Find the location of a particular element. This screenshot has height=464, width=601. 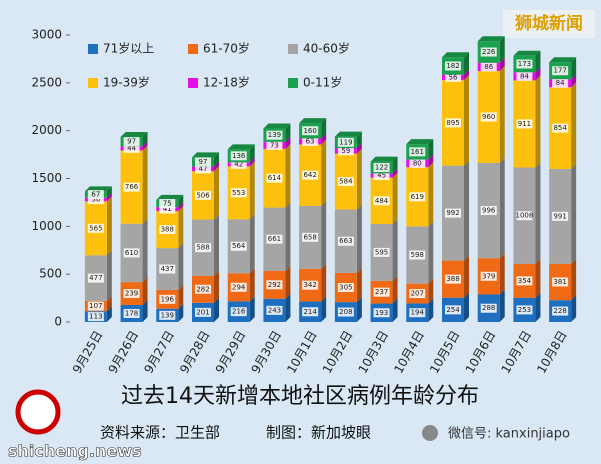

value-label: 565 is located at coordinates (95, 228).